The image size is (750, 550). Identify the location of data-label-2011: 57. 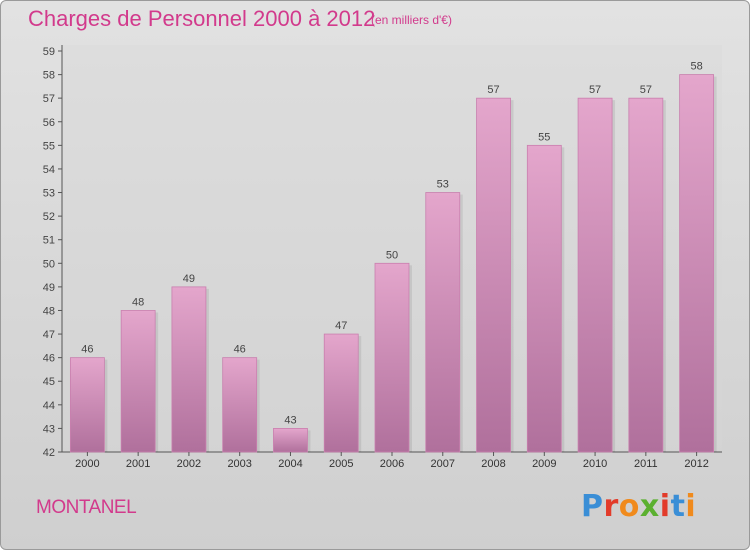
(646, 90).